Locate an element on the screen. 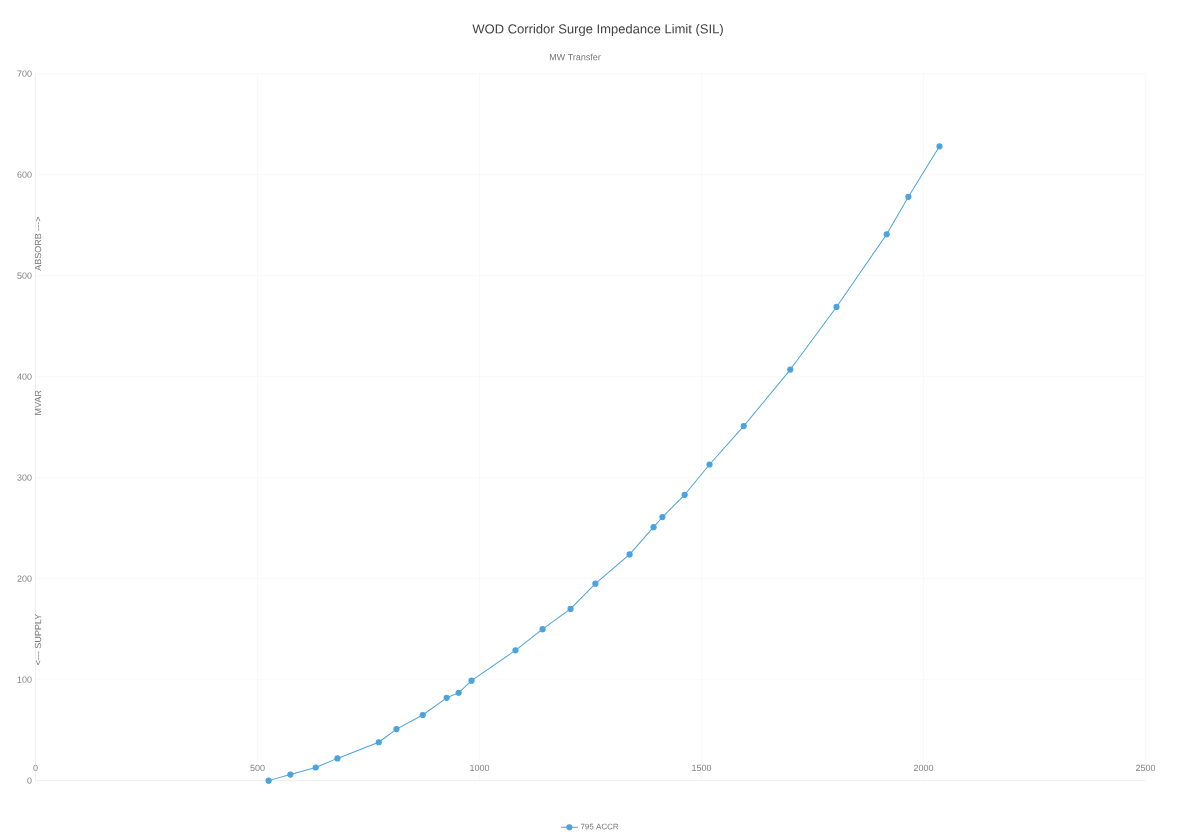  y-tick-label: 700 is located at coordinates (24, 73).